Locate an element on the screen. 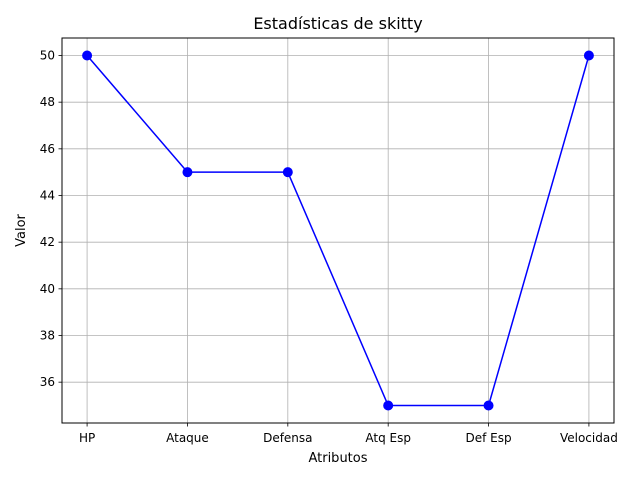  y-tick-label: 48 is located at coordinates (47, 102).